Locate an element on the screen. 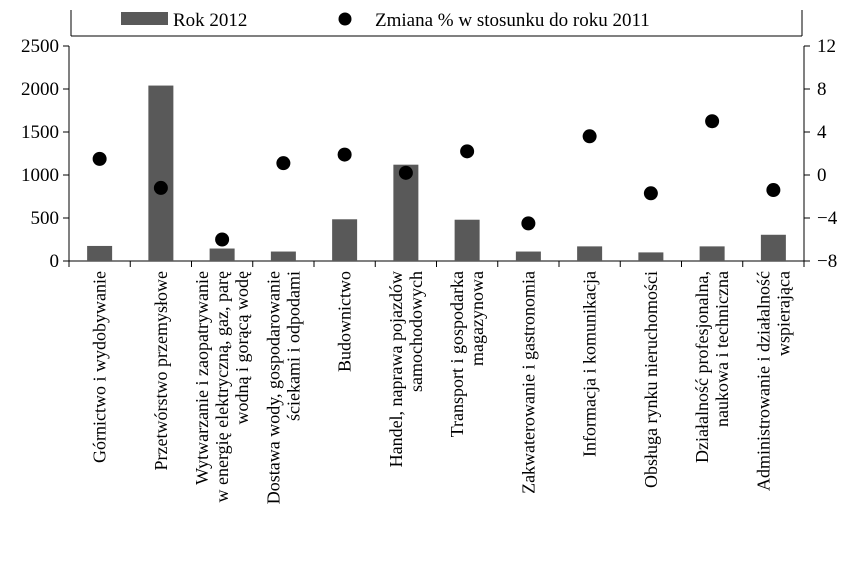  category-label-line: Przetwórstwo przemysłowe is located at coordinates (161, 370).